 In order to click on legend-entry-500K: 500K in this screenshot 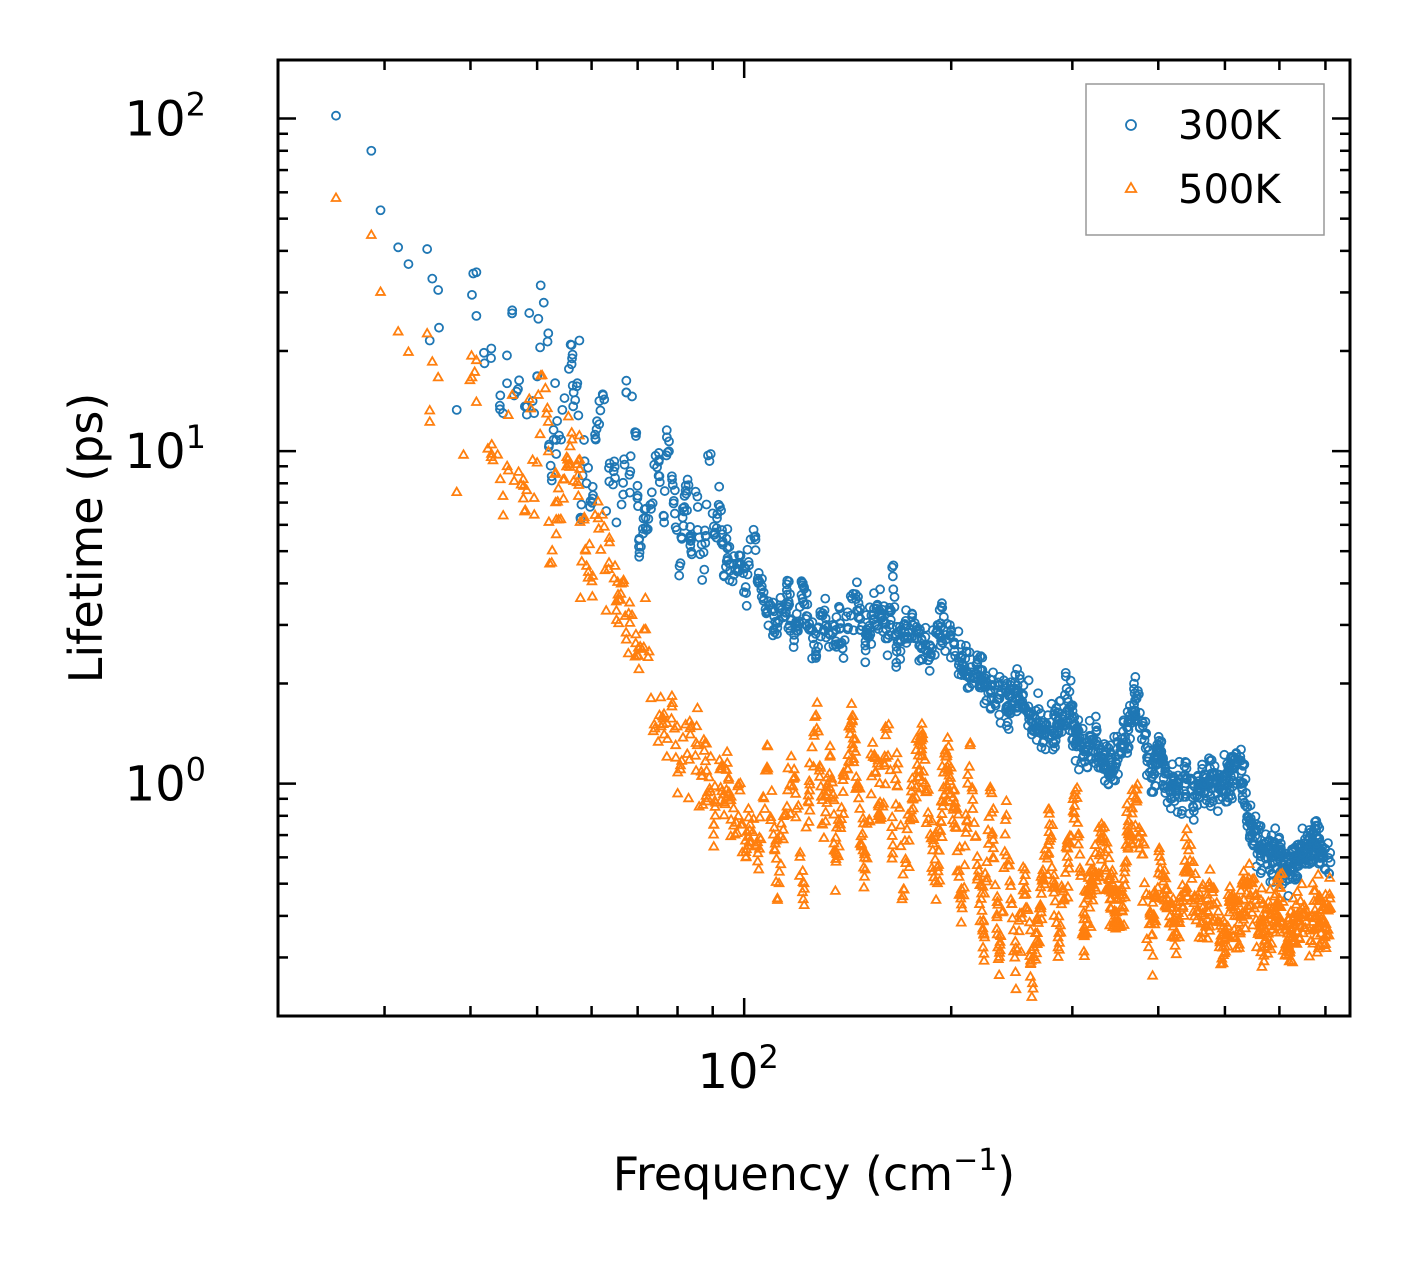, I will do `click(1203, 190)`.